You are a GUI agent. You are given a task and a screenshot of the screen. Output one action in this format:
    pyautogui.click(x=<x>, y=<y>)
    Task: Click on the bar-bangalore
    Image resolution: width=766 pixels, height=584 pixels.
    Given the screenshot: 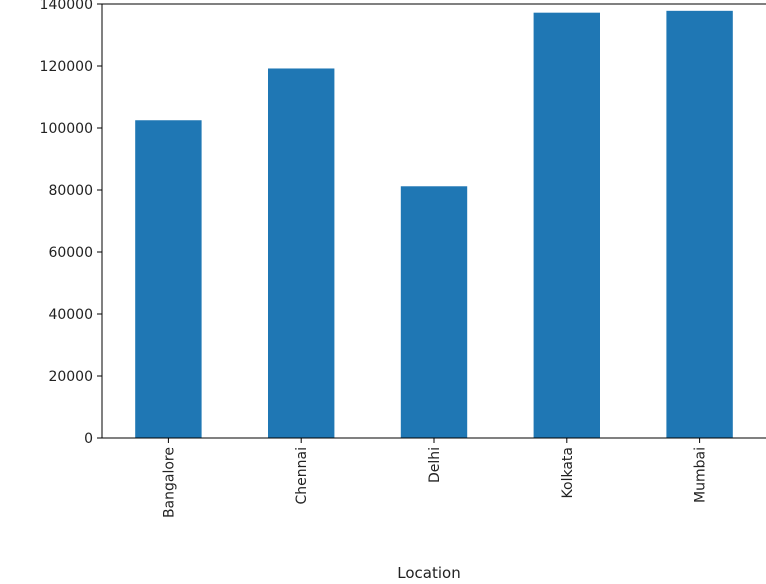 What is the action you would take?
    pyautogui.click(x=168, y=279)
    